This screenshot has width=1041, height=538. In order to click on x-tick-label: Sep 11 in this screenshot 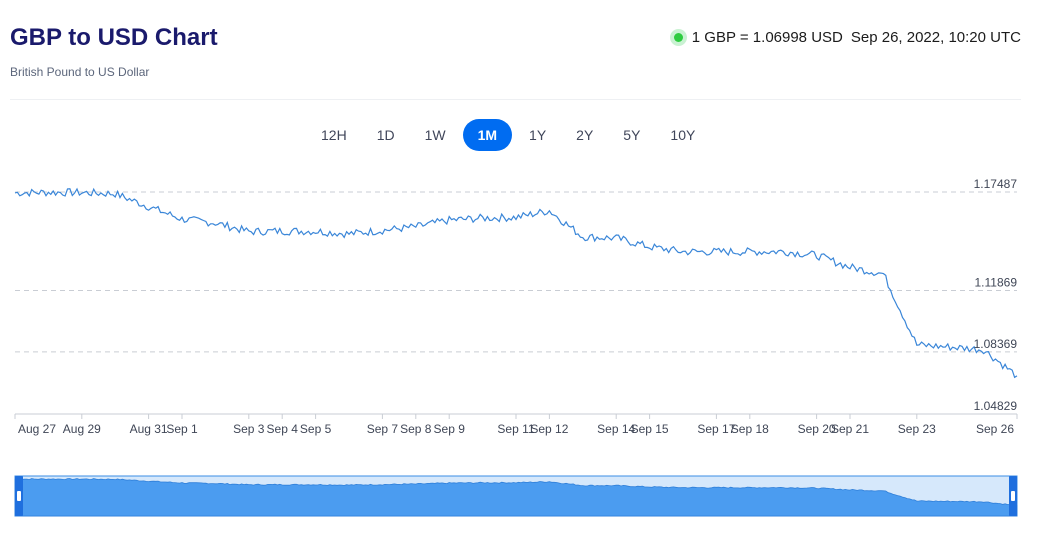, I will do `click(515, 429)`.